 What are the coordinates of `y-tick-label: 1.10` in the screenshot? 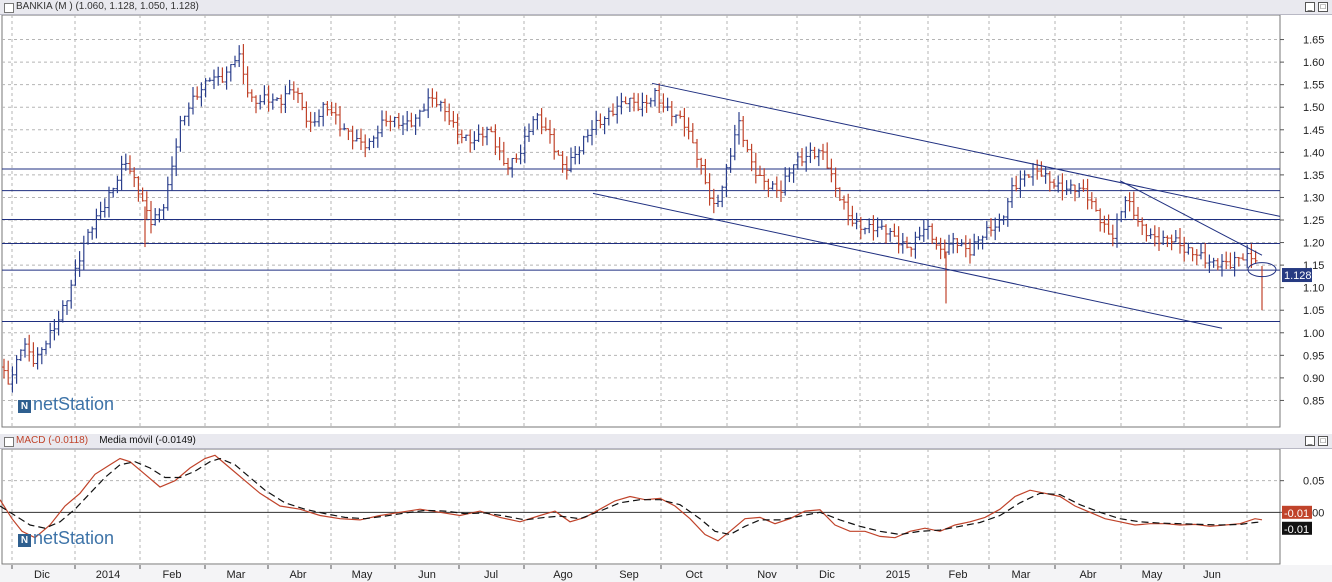 It's located at (1313, 289).